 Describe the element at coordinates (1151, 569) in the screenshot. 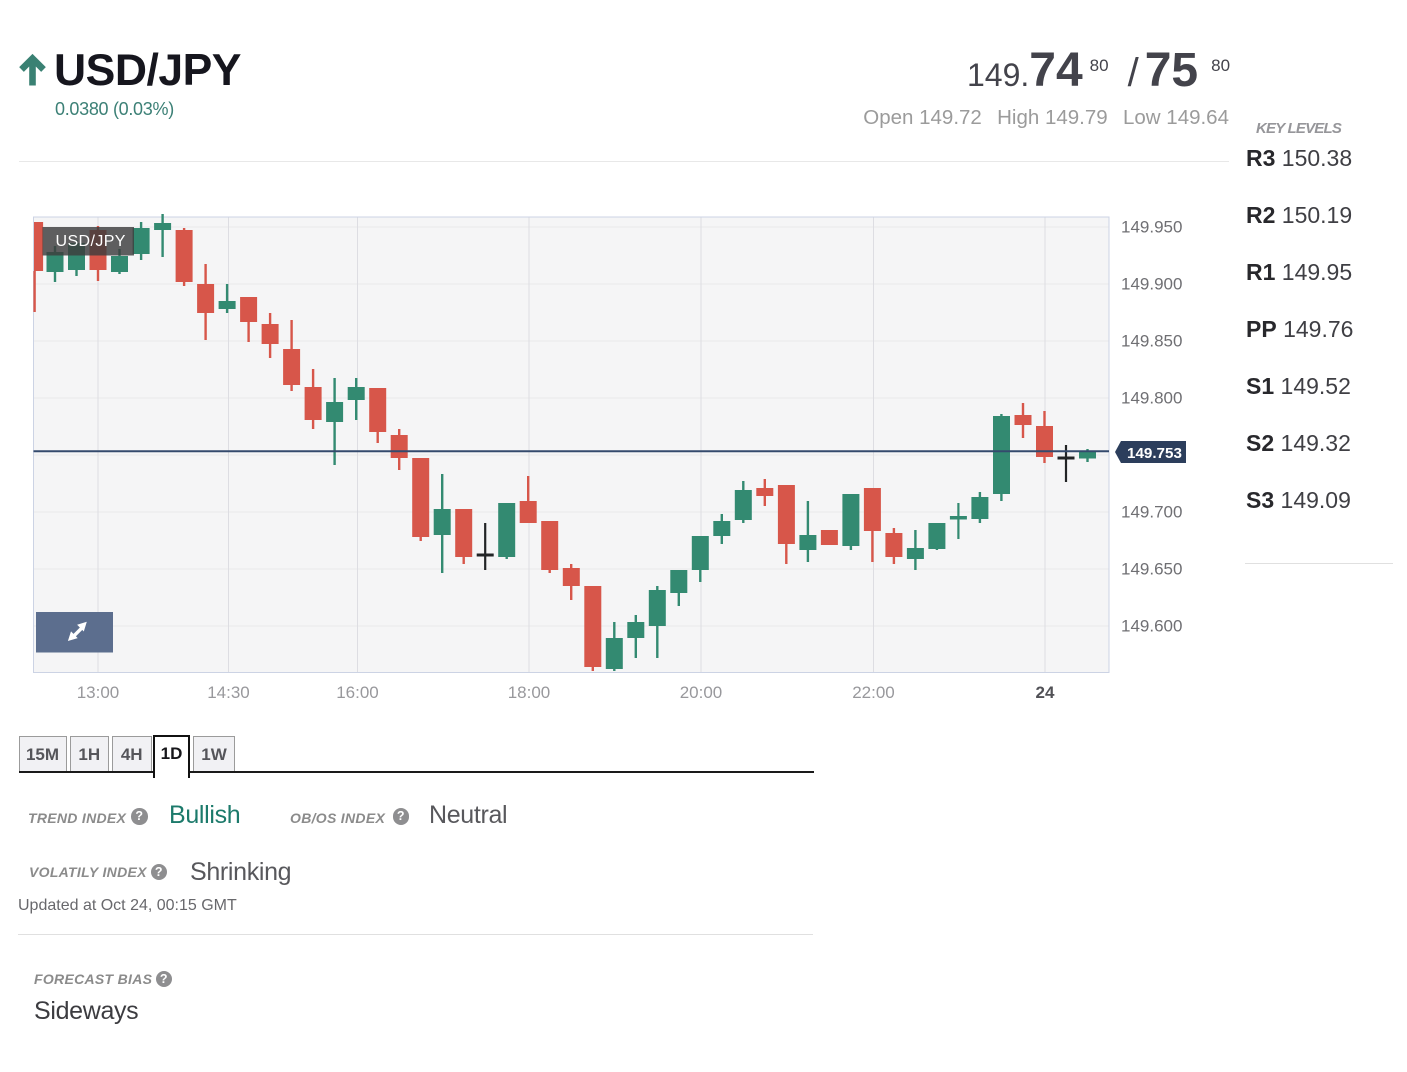

I see `svg-text: 149.650` at that location.